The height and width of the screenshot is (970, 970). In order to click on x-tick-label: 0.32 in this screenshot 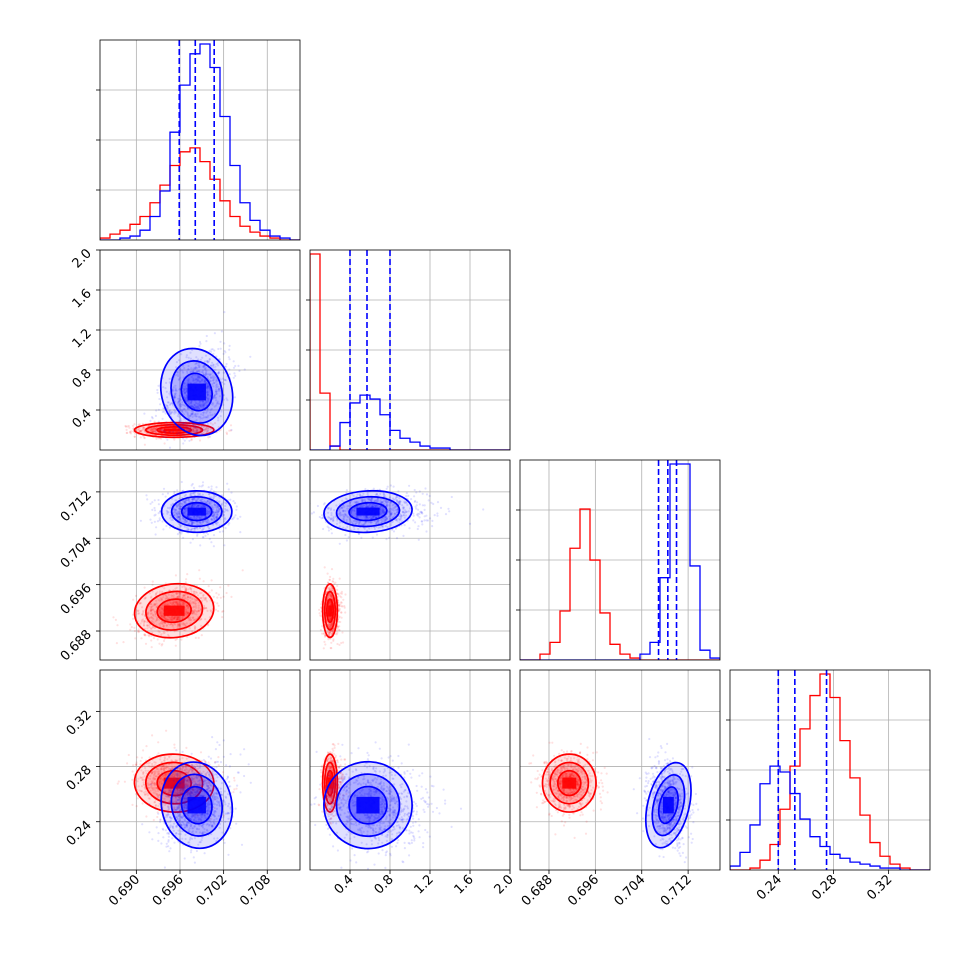, I will do `click(879, 887)`.